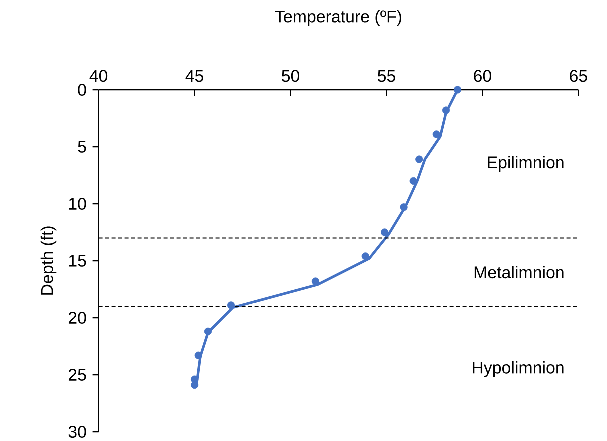  What do you see at coordinates (483, 76) in the screenshot?
I see `x-tick-label: 60` at bounding box center [483, 76].